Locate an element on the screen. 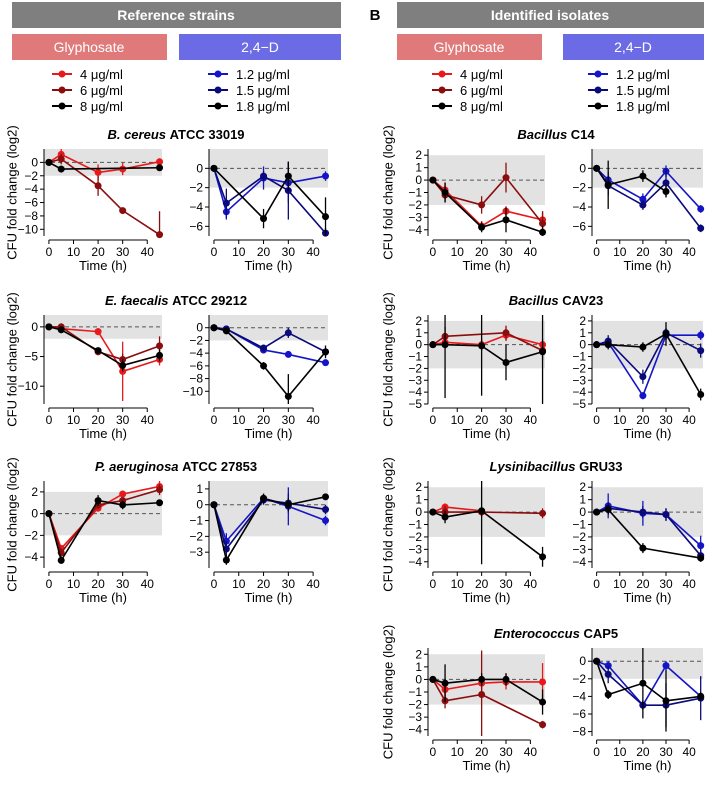 The height and width of the screenshot is (792, 709). y-tick-label: 2 is located at coordinates (418, 321).